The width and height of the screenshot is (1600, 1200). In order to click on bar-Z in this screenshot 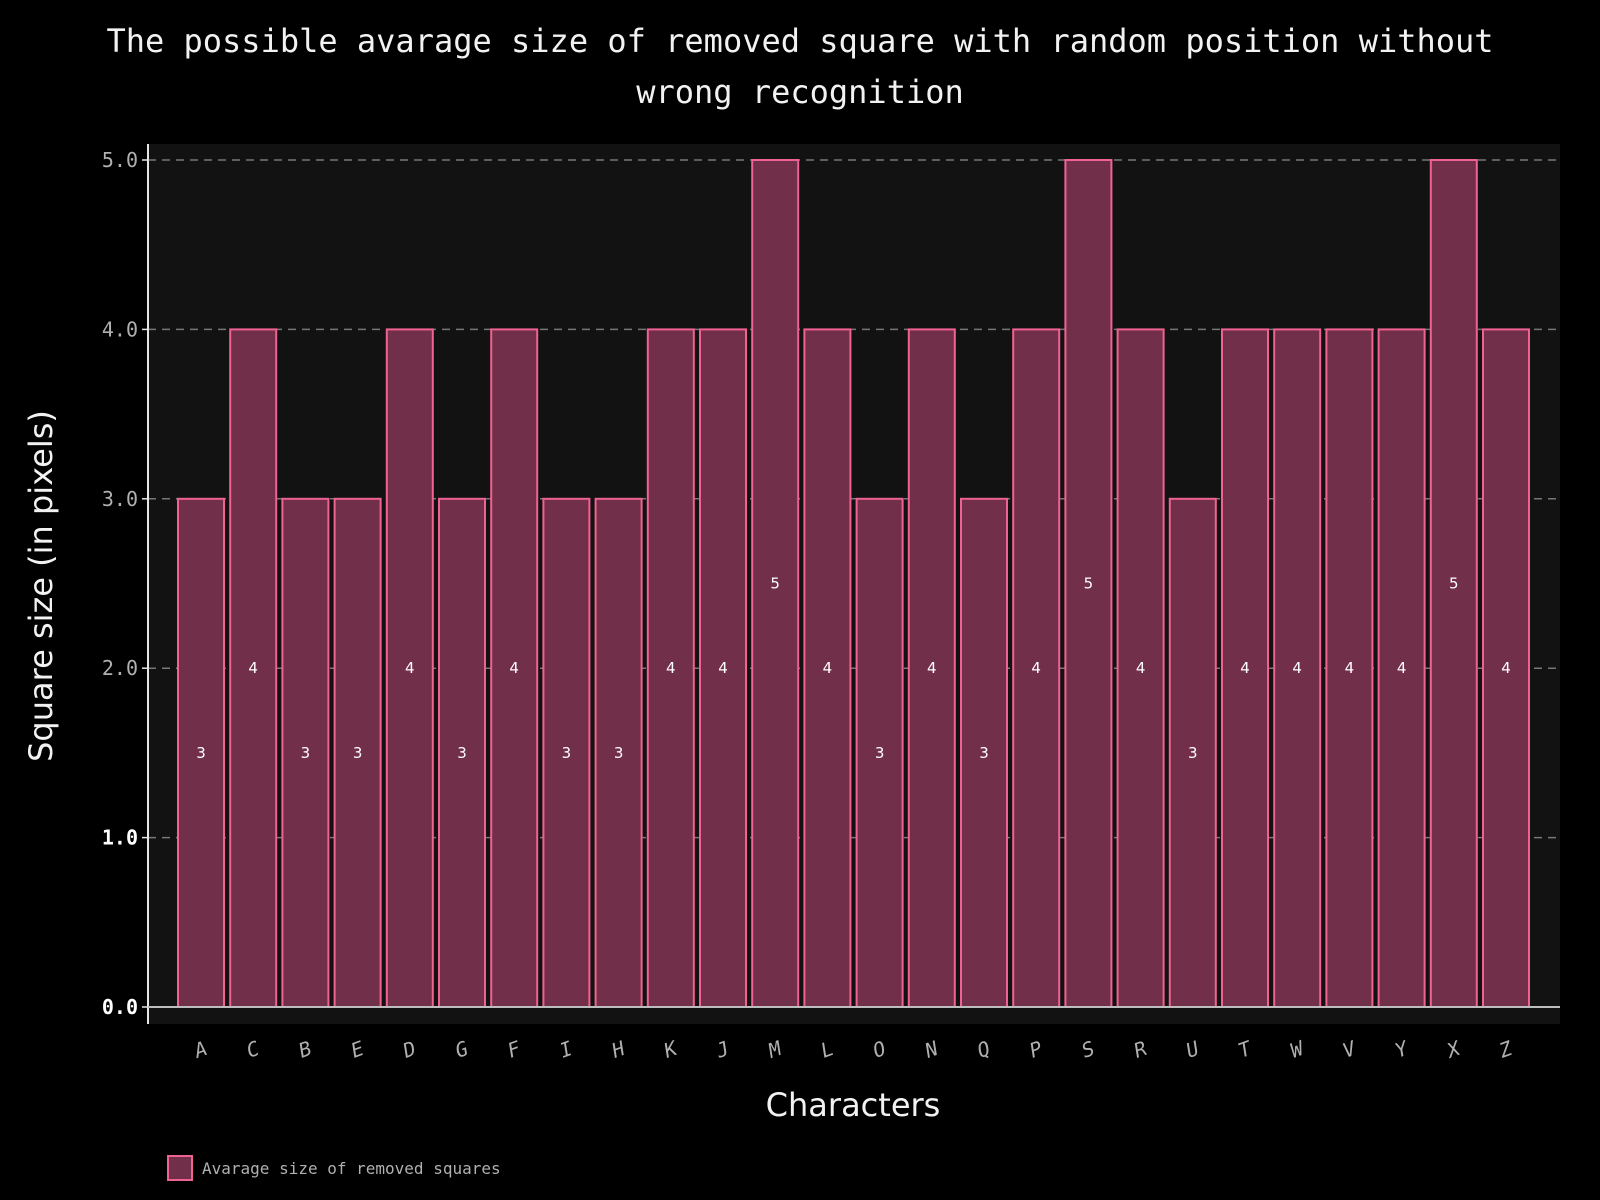, I will do `click(1506, 668)`.